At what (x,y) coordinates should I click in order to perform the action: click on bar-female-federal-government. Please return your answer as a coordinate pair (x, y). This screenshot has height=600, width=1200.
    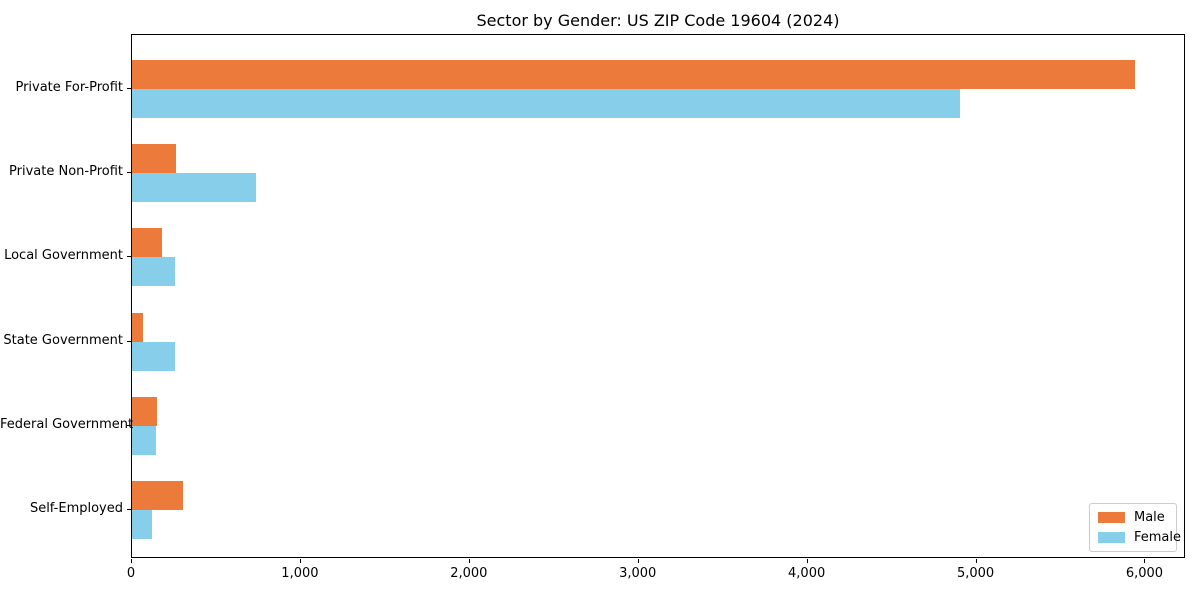
    Looking at the image, I should click on (144, 440).